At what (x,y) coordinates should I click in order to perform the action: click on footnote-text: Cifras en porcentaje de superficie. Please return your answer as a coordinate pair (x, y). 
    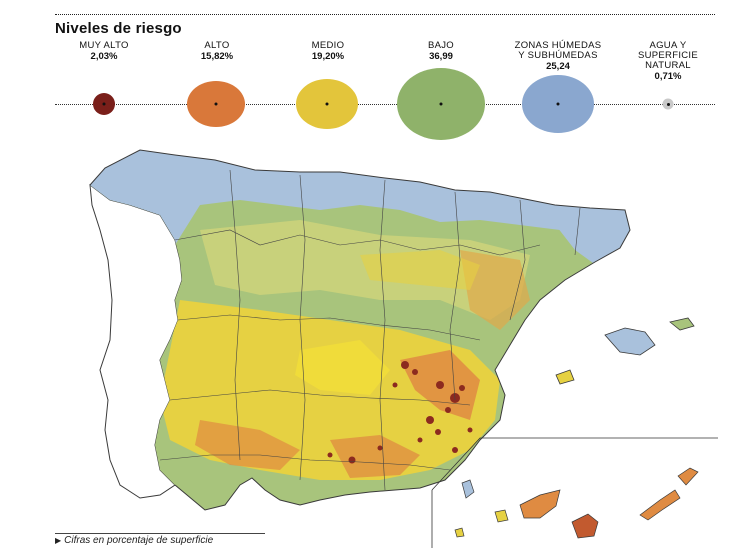
    Looking at the image, I should click on (139, 540).